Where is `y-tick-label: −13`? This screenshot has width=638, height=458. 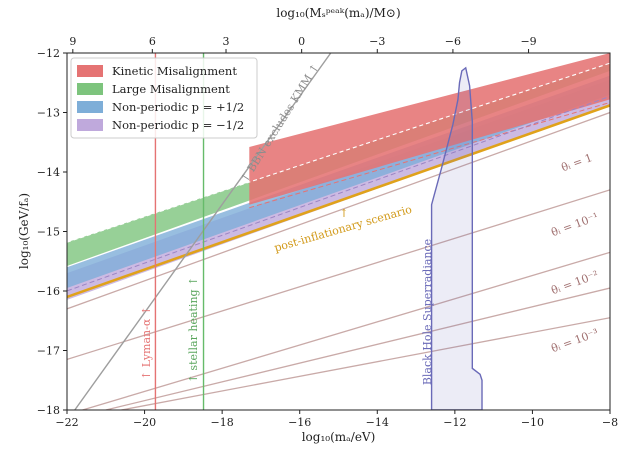
y-tick-label: −13 is located at coordinates (48, 113).